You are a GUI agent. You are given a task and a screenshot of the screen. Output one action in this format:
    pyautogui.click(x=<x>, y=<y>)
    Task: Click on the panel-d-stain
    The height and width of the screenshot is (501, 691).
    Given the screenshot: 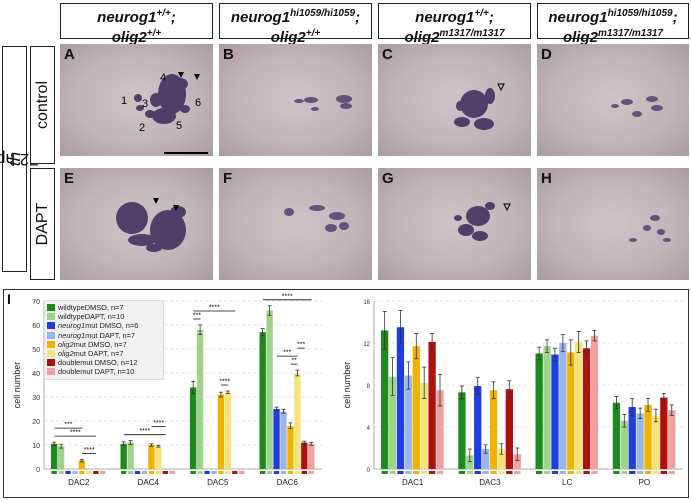 What is the action you would take?
    pyautogui.click(x=637, y=106)
    